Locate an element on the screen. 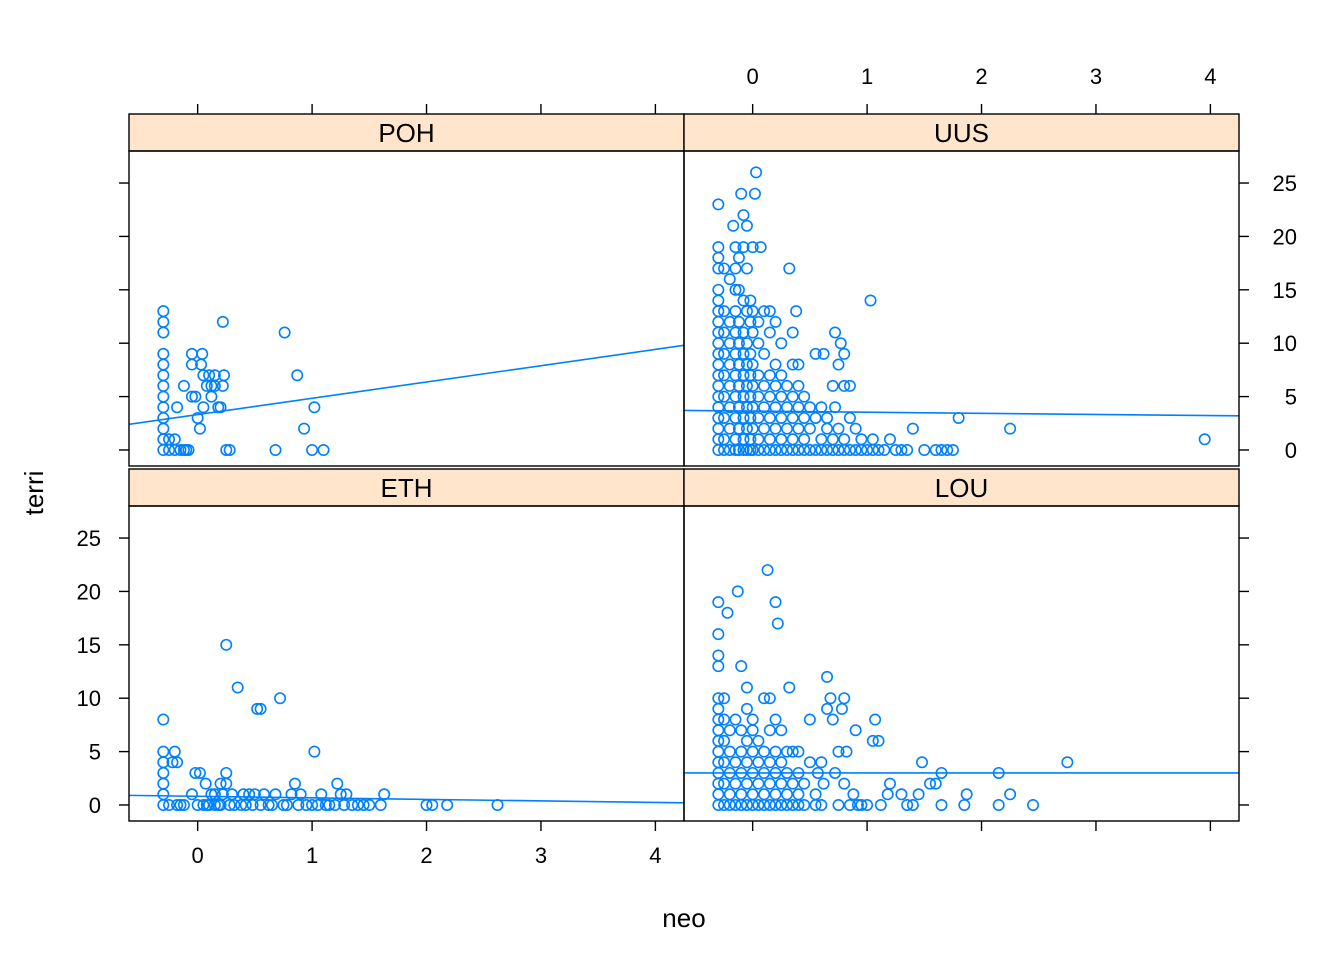  panel-border is located at coordinates (961, 308).